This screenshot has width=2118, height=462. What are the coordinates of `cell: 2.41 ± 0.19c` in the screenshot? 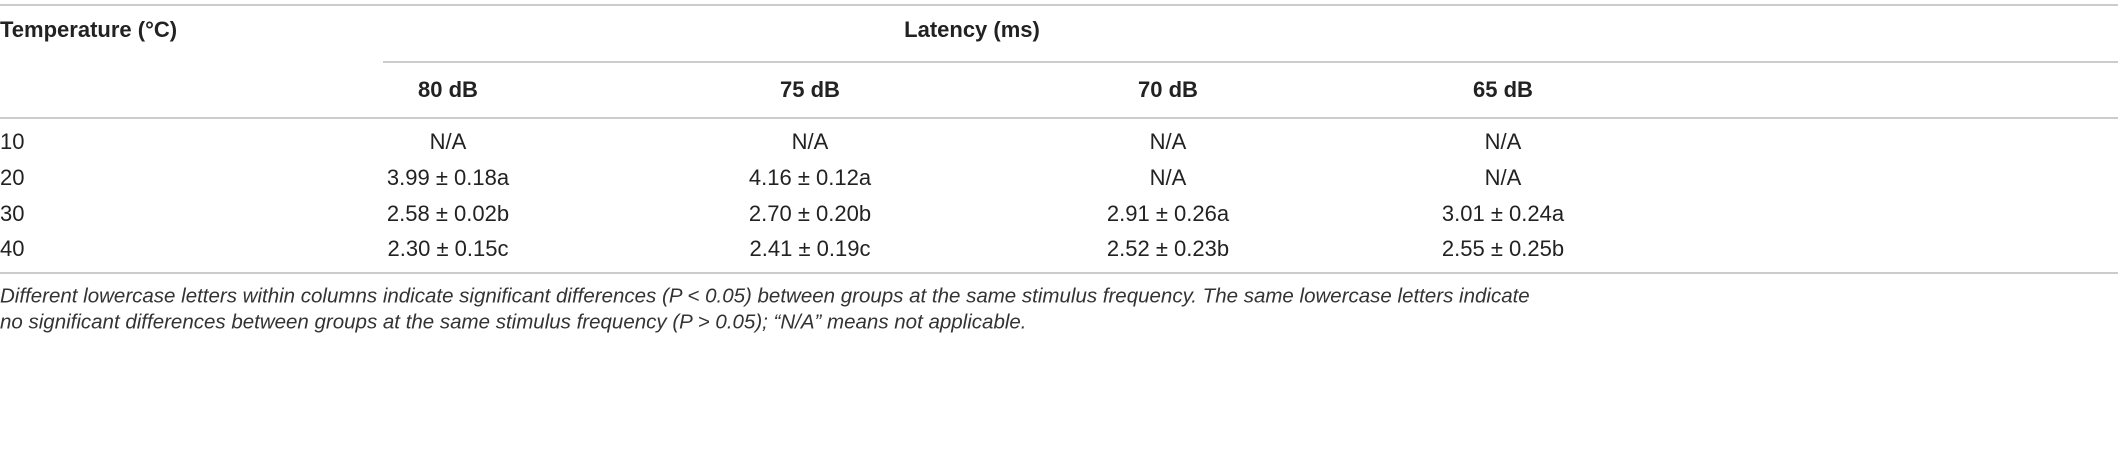 It's located at (810, 248).